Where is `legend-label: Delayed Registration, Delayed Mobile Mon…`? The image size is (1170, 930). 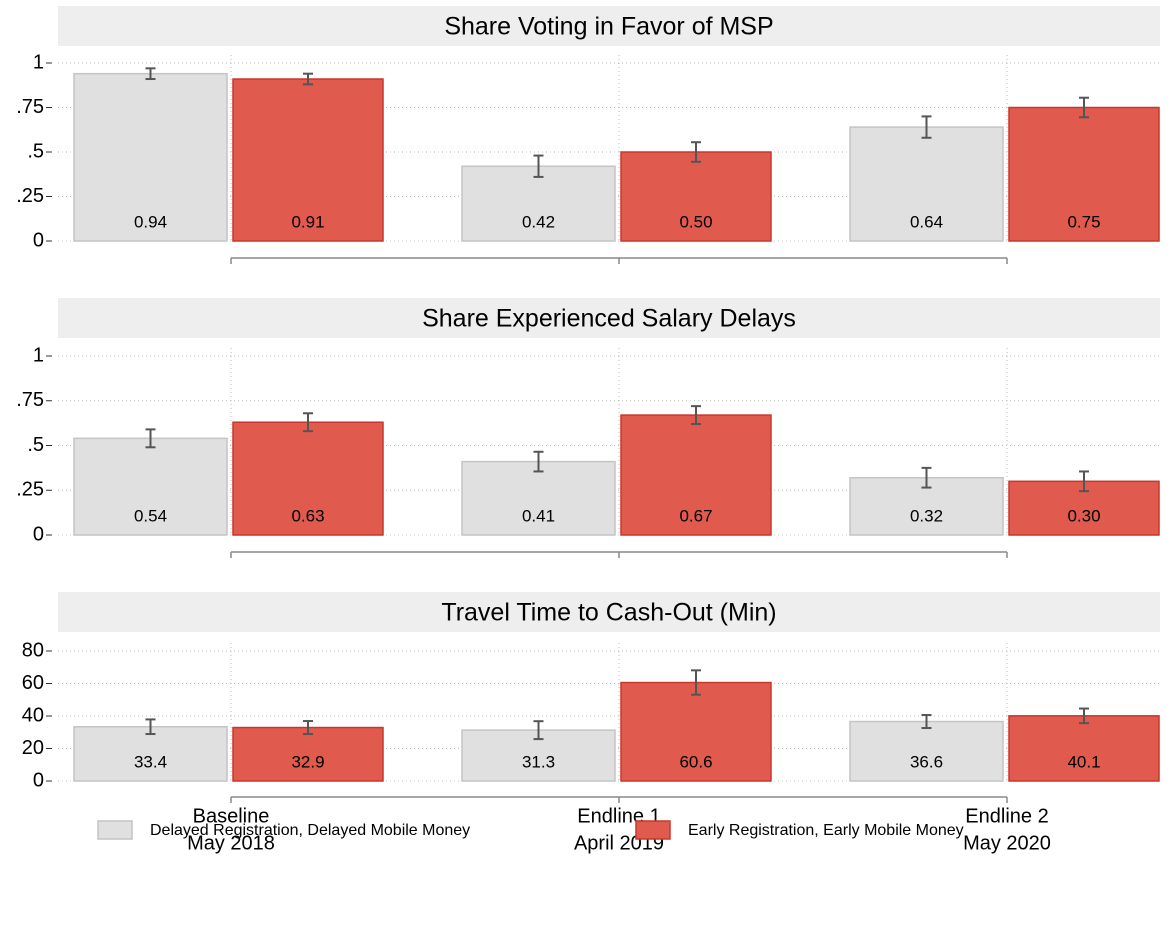
legend-label: Delayed Registration, Delayed Mobile Mon… is located at coordinates (310, 830).